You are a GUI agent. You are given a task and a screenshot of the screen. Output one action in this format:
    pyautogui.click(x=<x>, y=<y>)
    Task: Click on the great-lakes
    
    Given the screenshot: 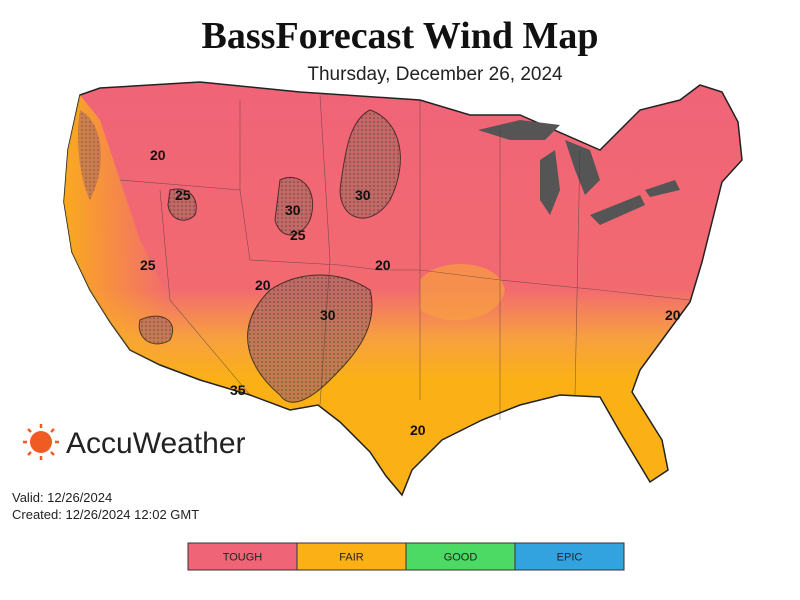 What is the action you would take?
    pyautogui.click(x=579, y=172)
    